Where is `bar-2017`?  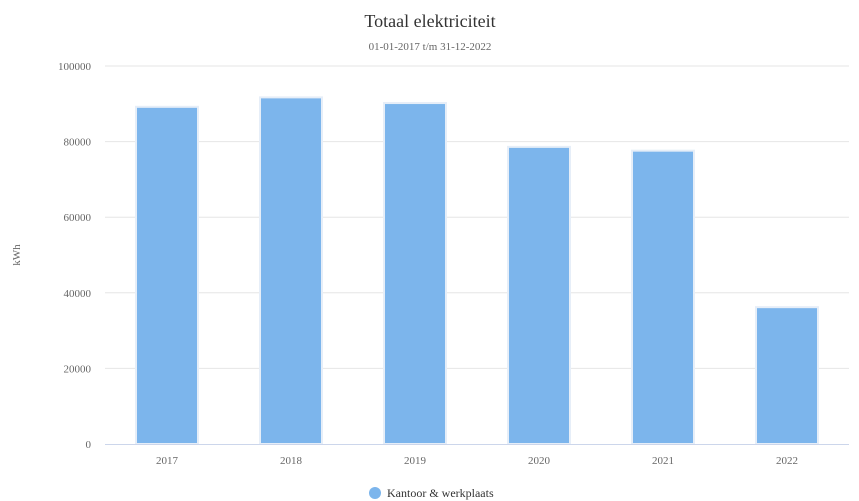
bar-2017 is located at coordinates (167, 275).